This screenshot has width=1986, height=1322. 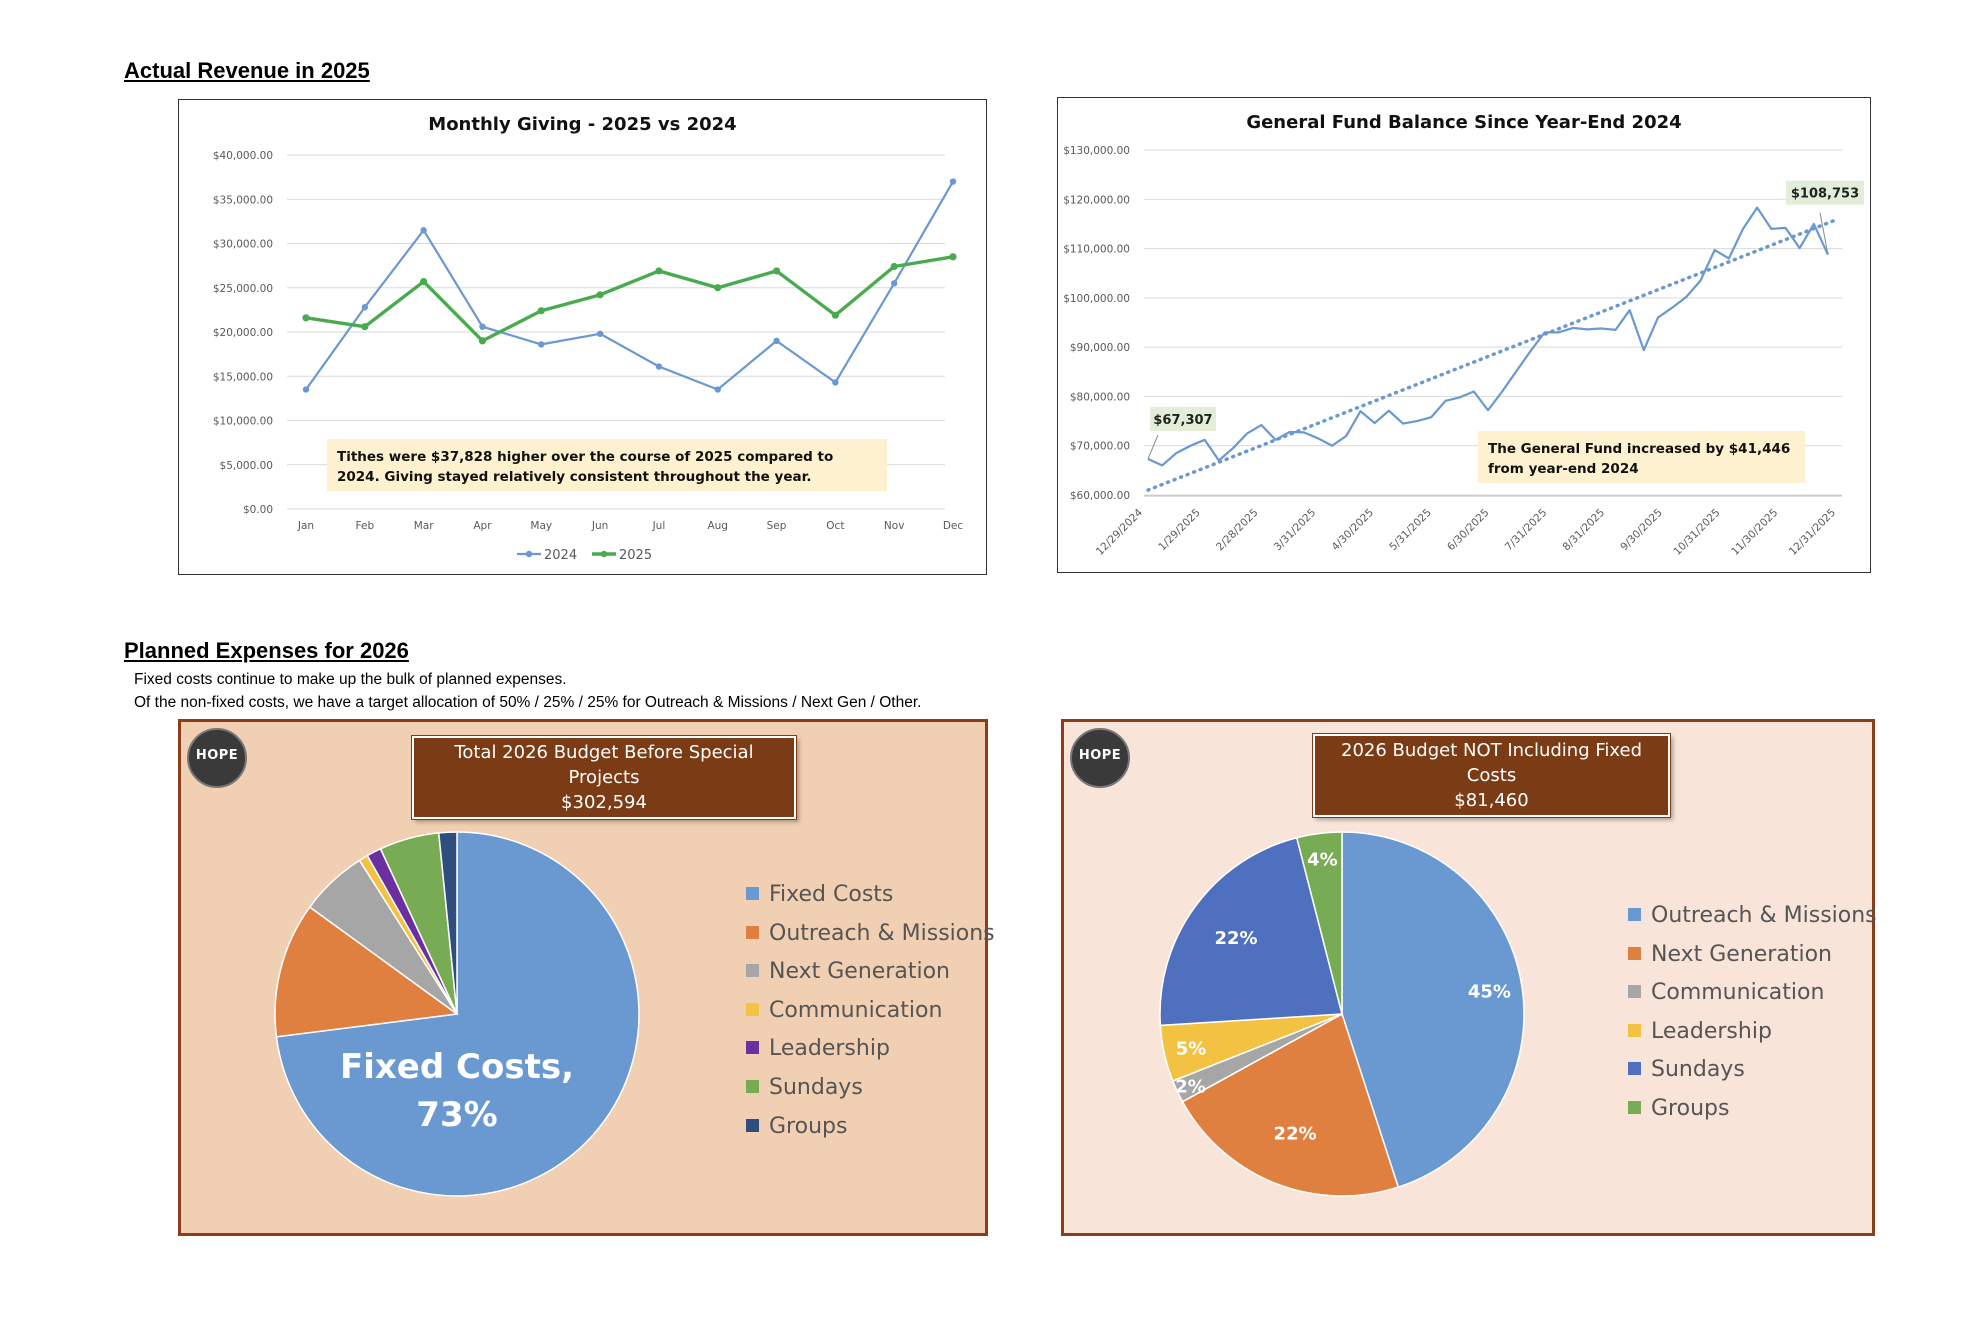 I want to click on x-tick-label: 1/29/2025, so click(x=1179, y=530).